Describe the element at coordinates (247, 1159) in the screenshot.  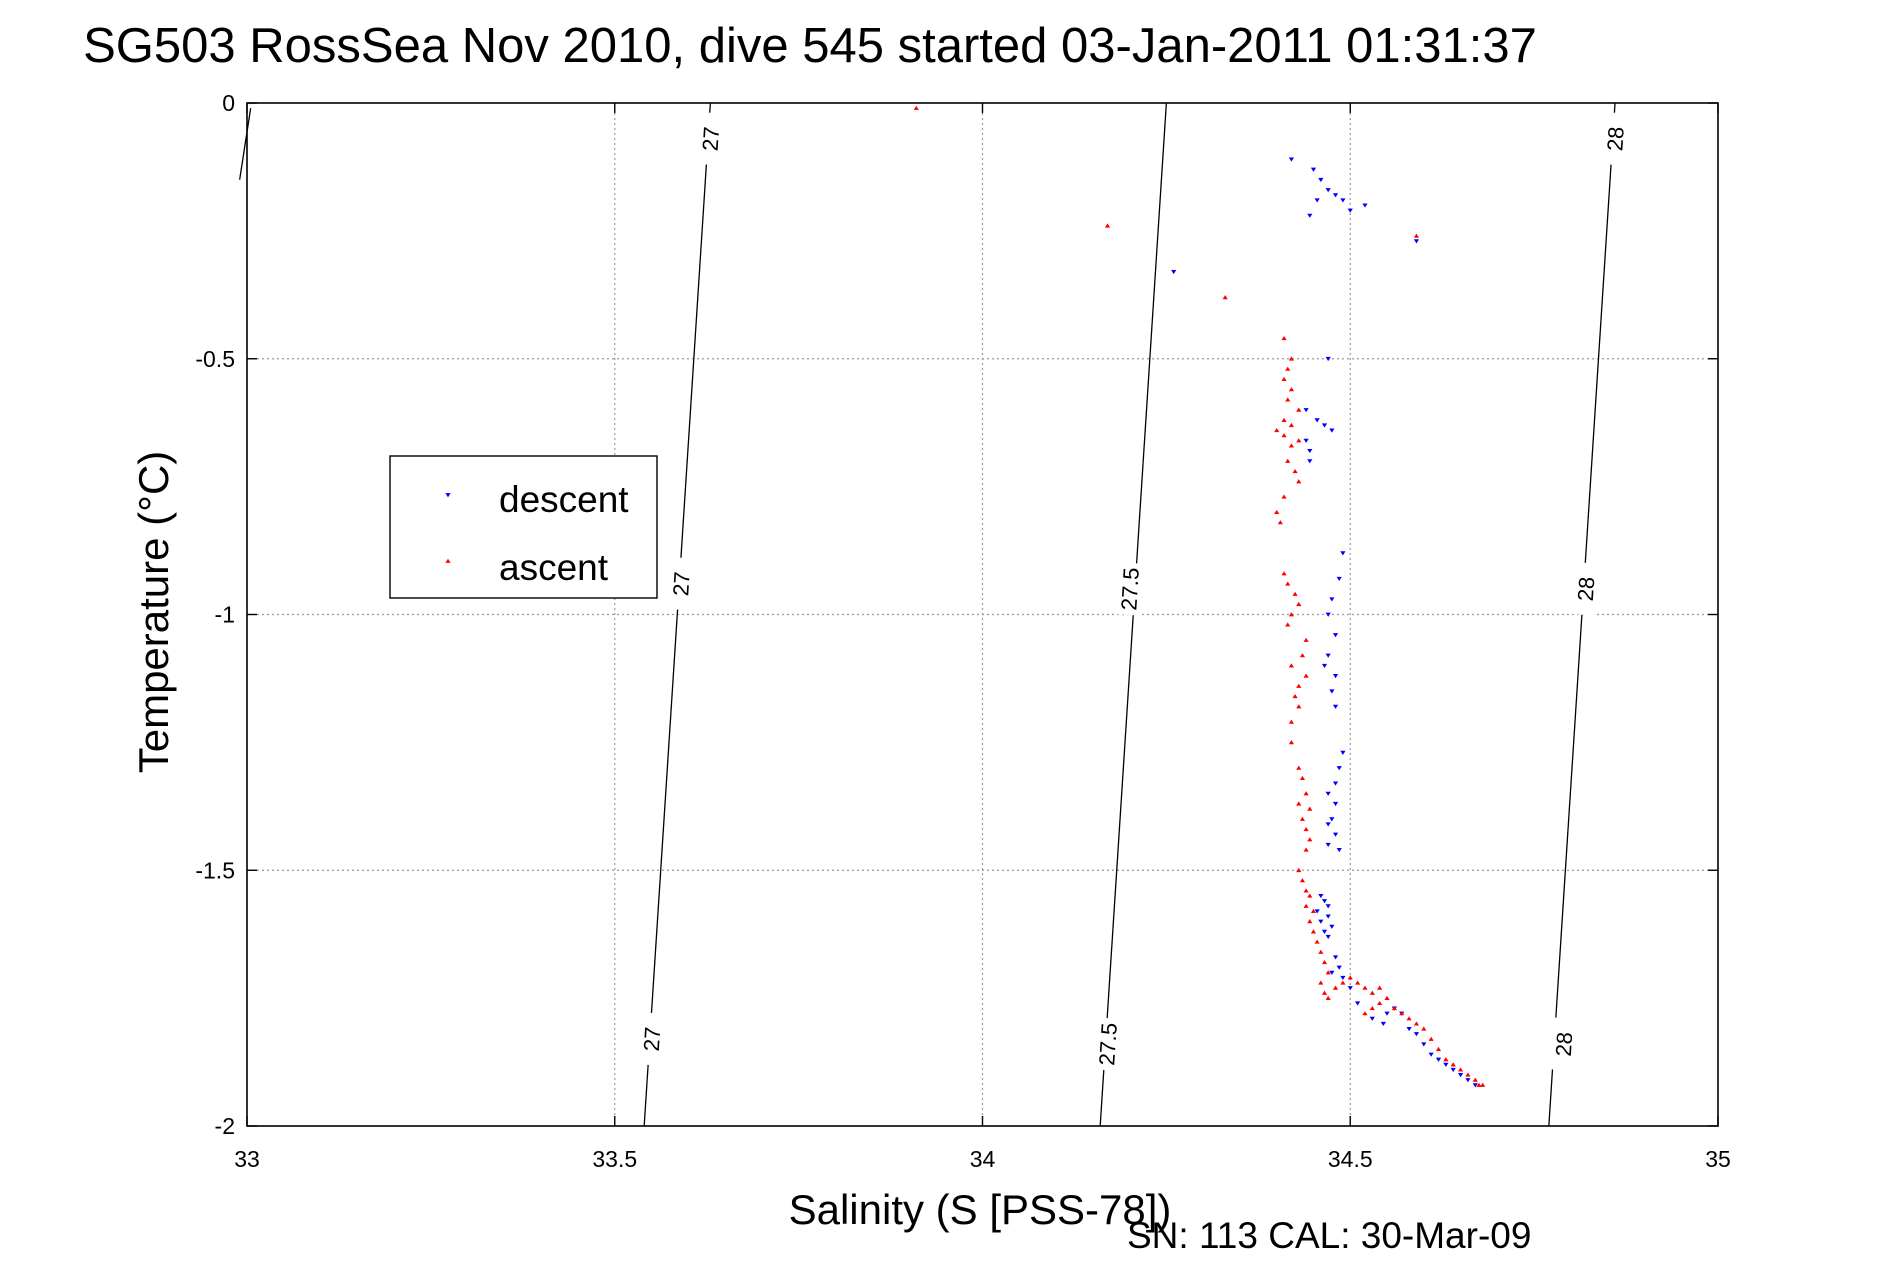
I see `x-tick-label: 33` at that location.